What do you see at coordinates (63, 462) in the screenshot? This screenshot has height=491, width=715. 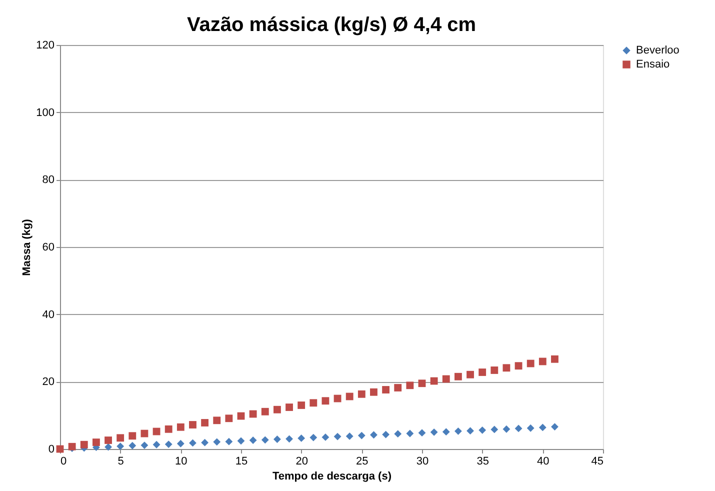 I see `x-tick-label: 0` at bounding box center [63, 462].